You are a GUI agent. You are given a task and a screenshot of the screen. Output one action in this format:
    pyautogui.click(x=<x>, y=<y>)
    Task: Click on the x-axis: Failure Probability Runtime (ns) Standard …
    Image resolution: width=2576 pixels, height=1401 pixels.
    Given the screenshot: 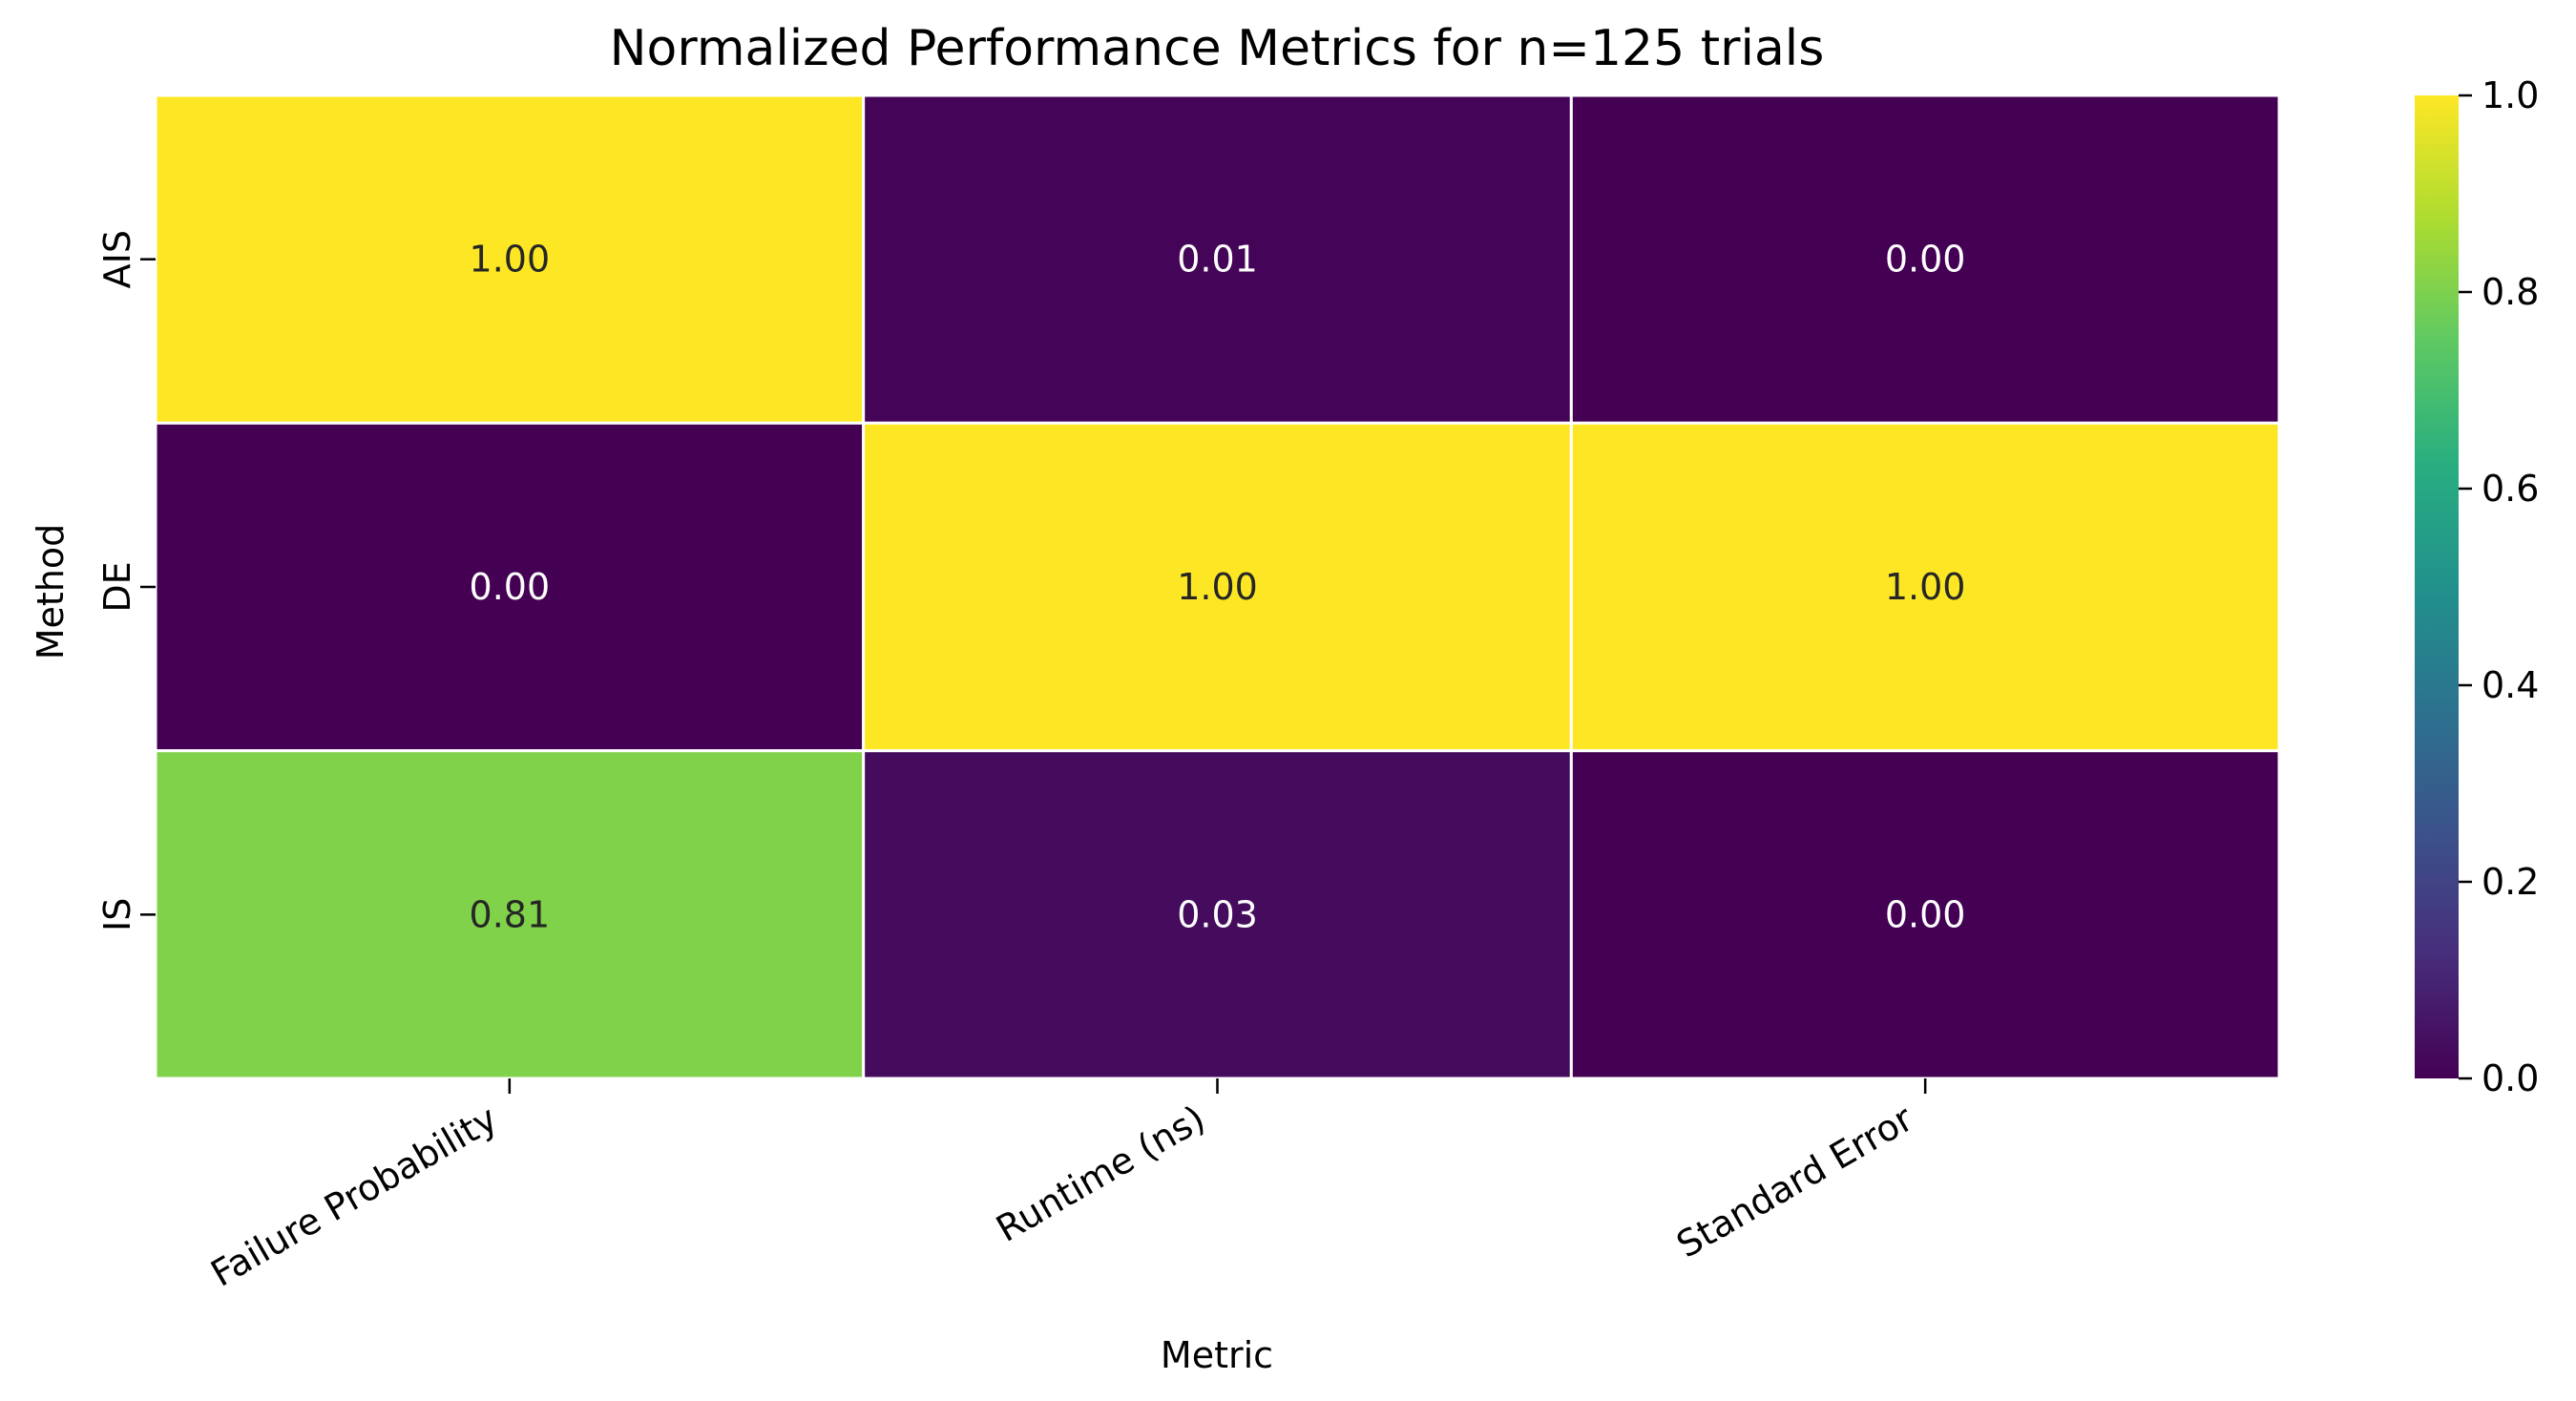 What is the action you would take?
    pyautogui.click(x=1065, y=1187)
    